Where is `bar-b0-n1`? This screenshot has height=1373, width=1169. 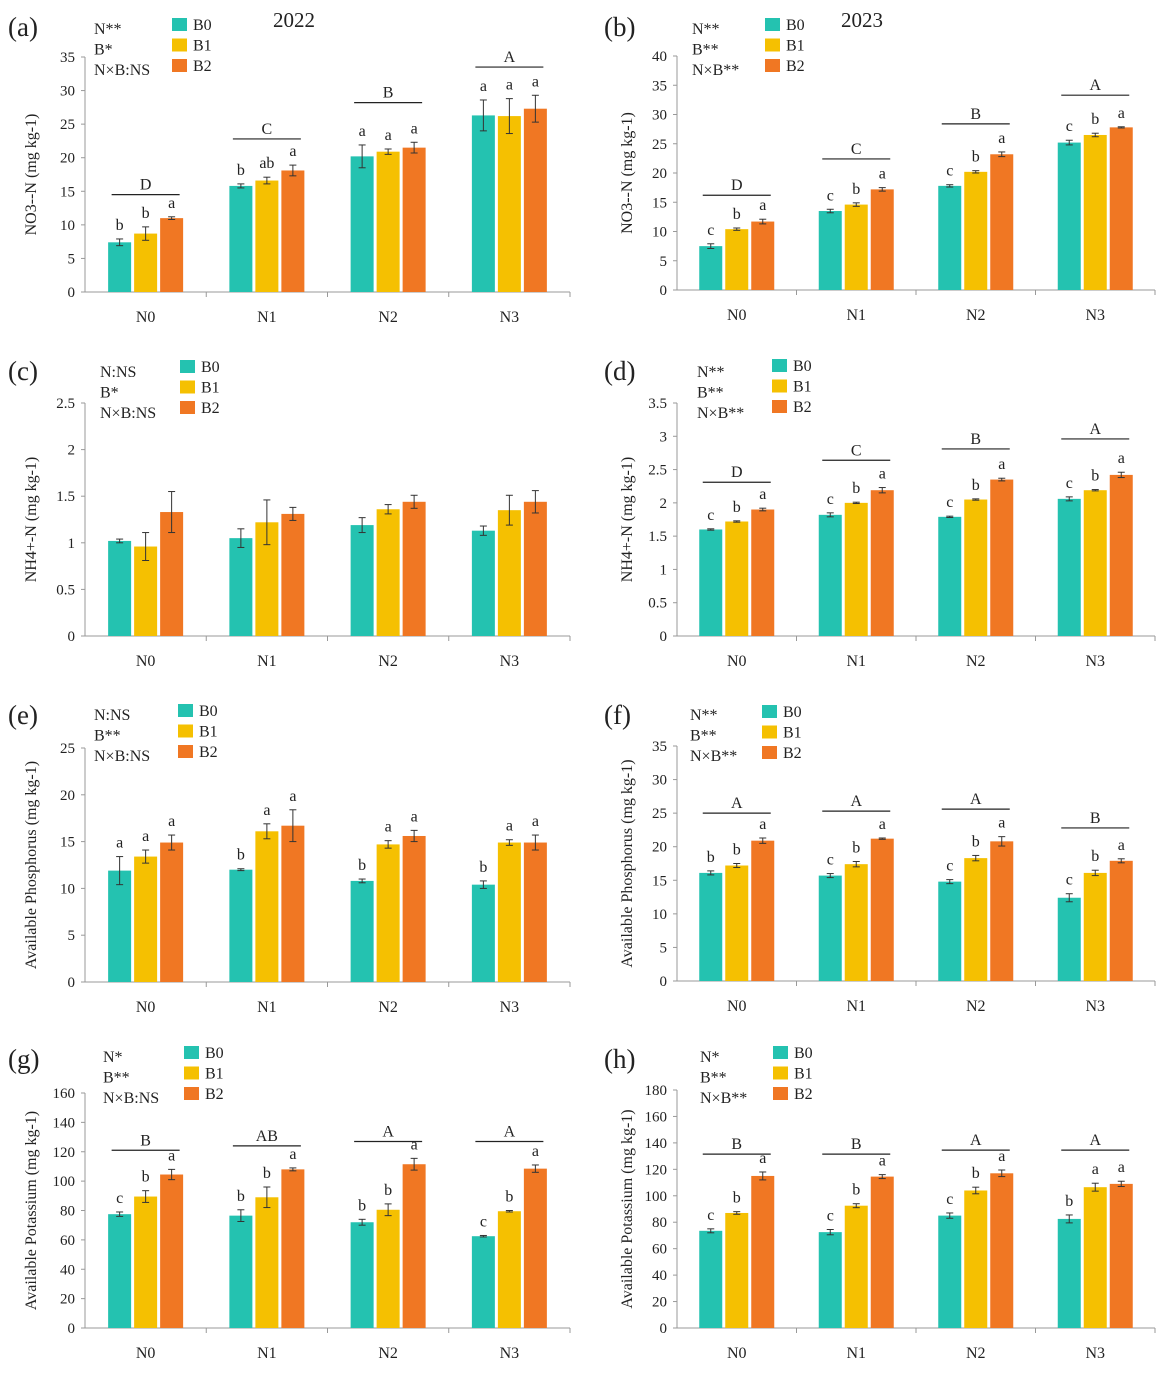 bar-b0-n1 is located at coordinates (241, 587).